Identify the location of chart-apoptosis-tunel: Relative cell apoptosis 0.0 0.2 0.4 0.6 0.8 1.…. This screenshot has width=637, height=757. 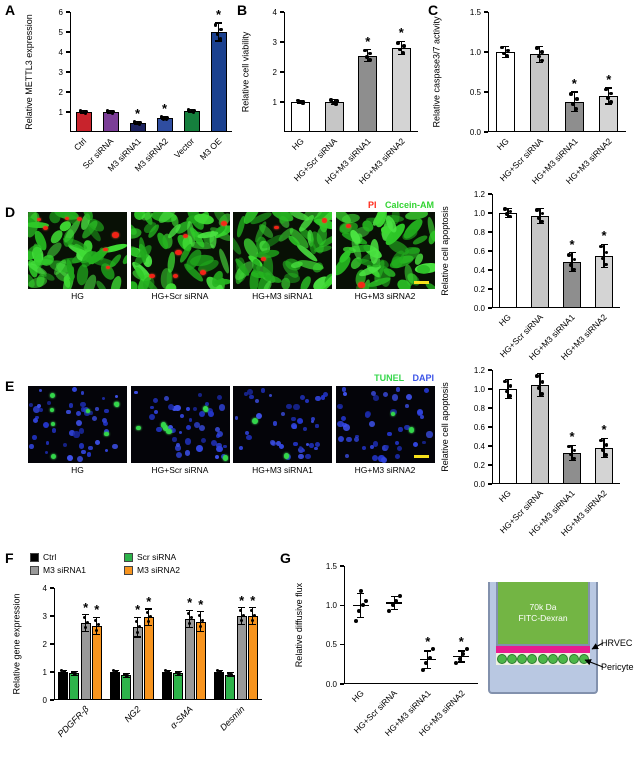
(538, 448).